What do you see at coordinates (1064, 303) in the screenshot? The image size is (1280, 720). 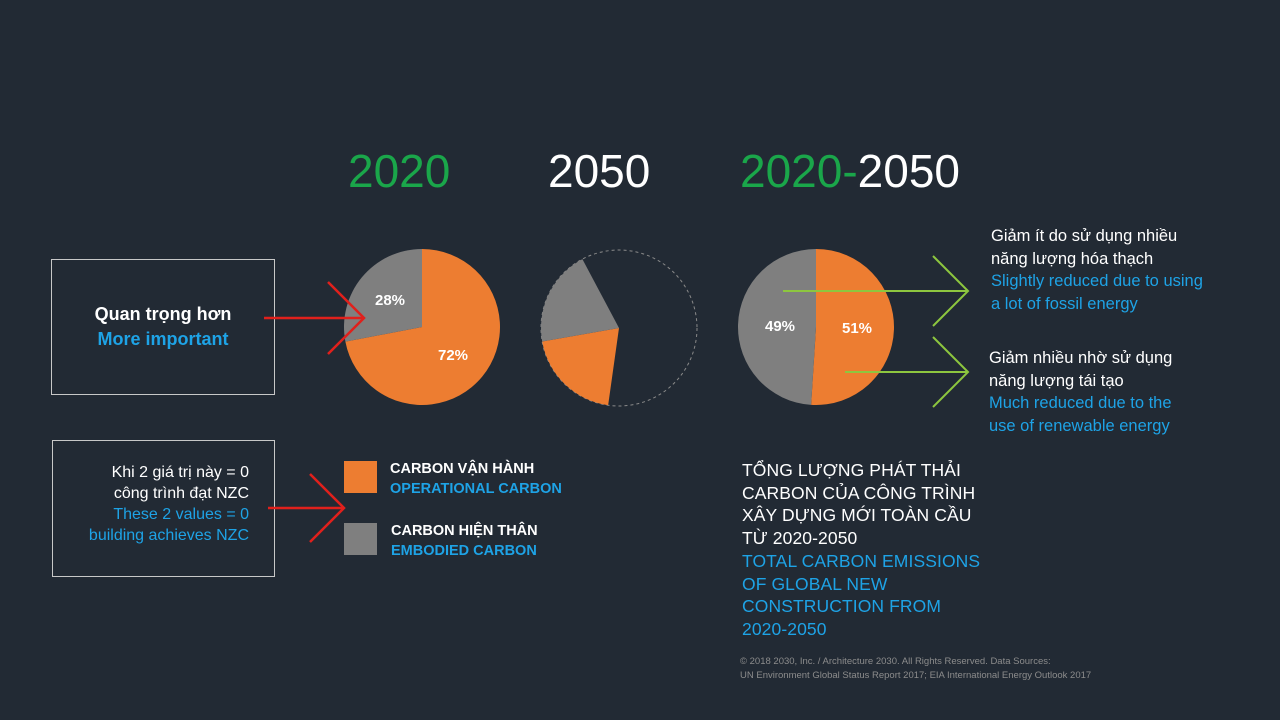 I see `note-fossil-en-2: a lot of fossil energy` at bounding box center [1064, 303].